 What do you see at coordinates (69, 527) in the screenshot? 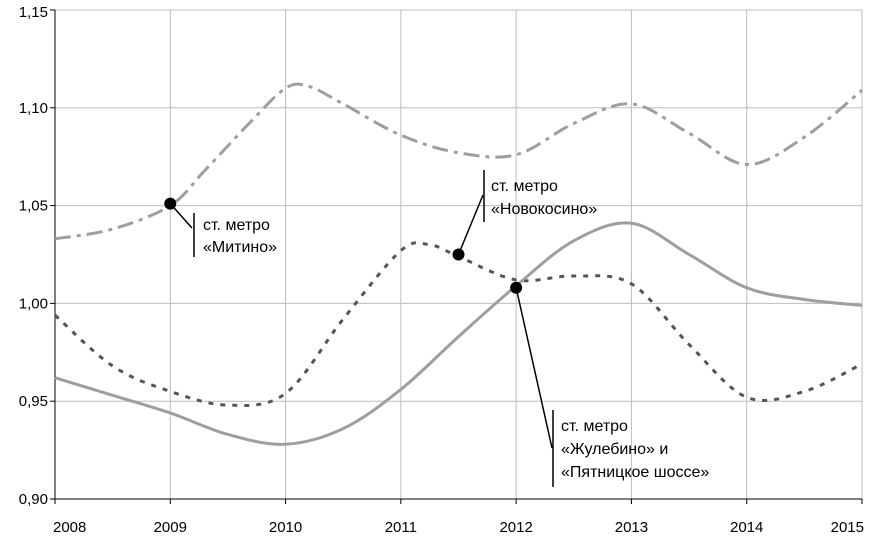
I see `x-tick-label: 2008` at bounding box center [69, 527].